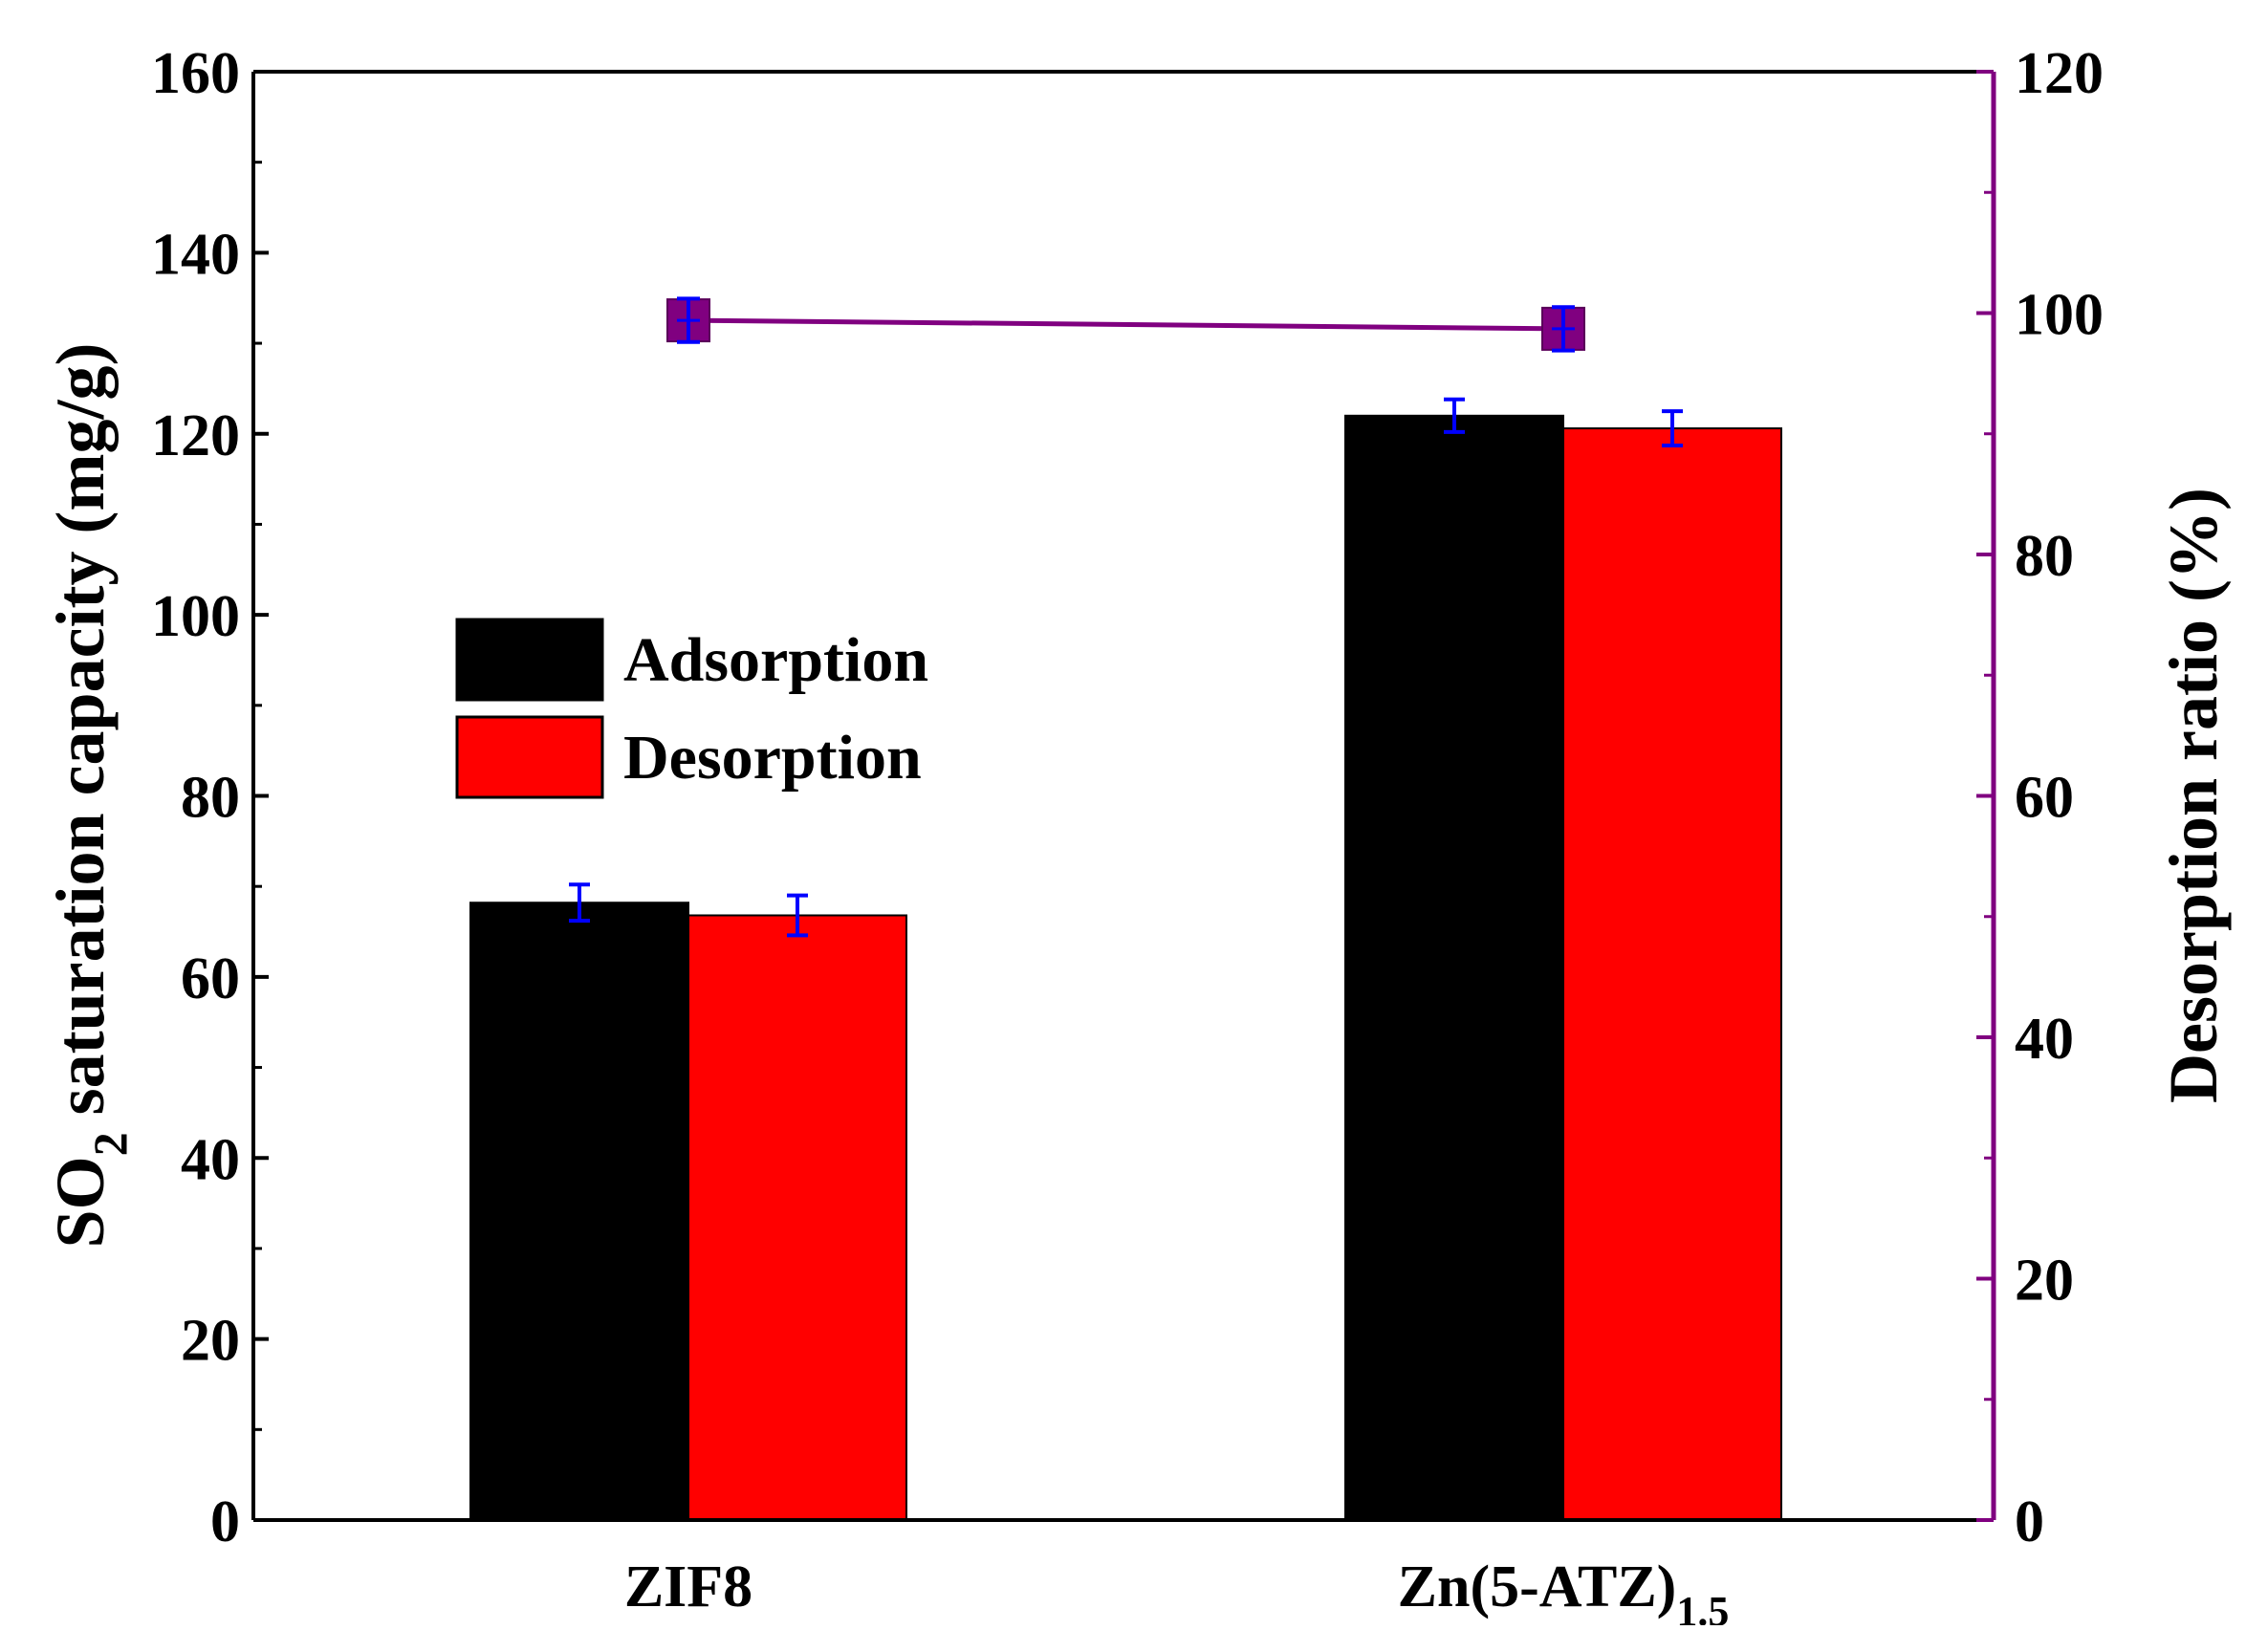 This screenshot has height=1630, width=2268. What do you see at coordinates (210, 1159) in the screenshot?
I see `left-tick-label: 40` at bounding box center [210, 1159].